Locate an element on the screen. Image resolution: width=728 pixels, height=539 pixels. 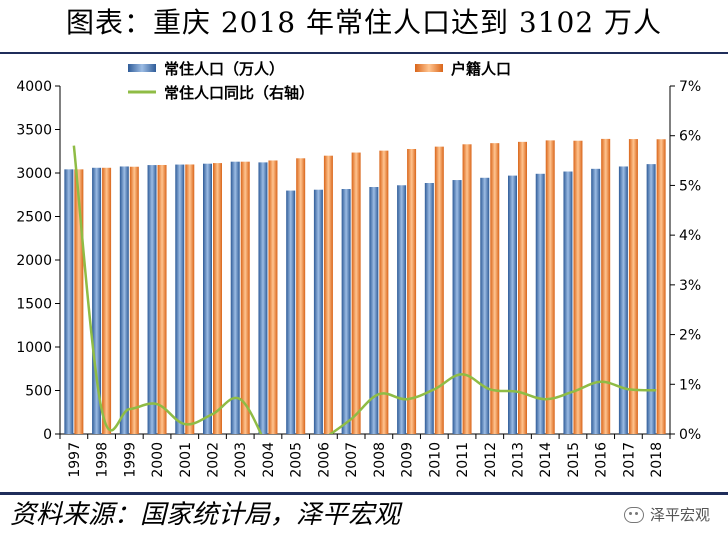
x-tick-label: 2002 is located at coordinates (214, 460).